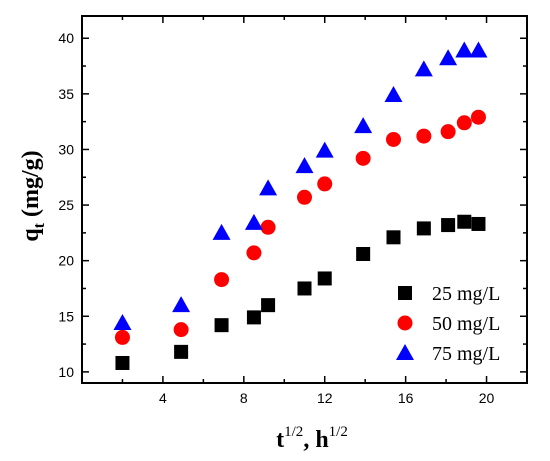 This screenshot has width=550, height=461. I want to click on x-tick-label: 20, so click(487, 398).